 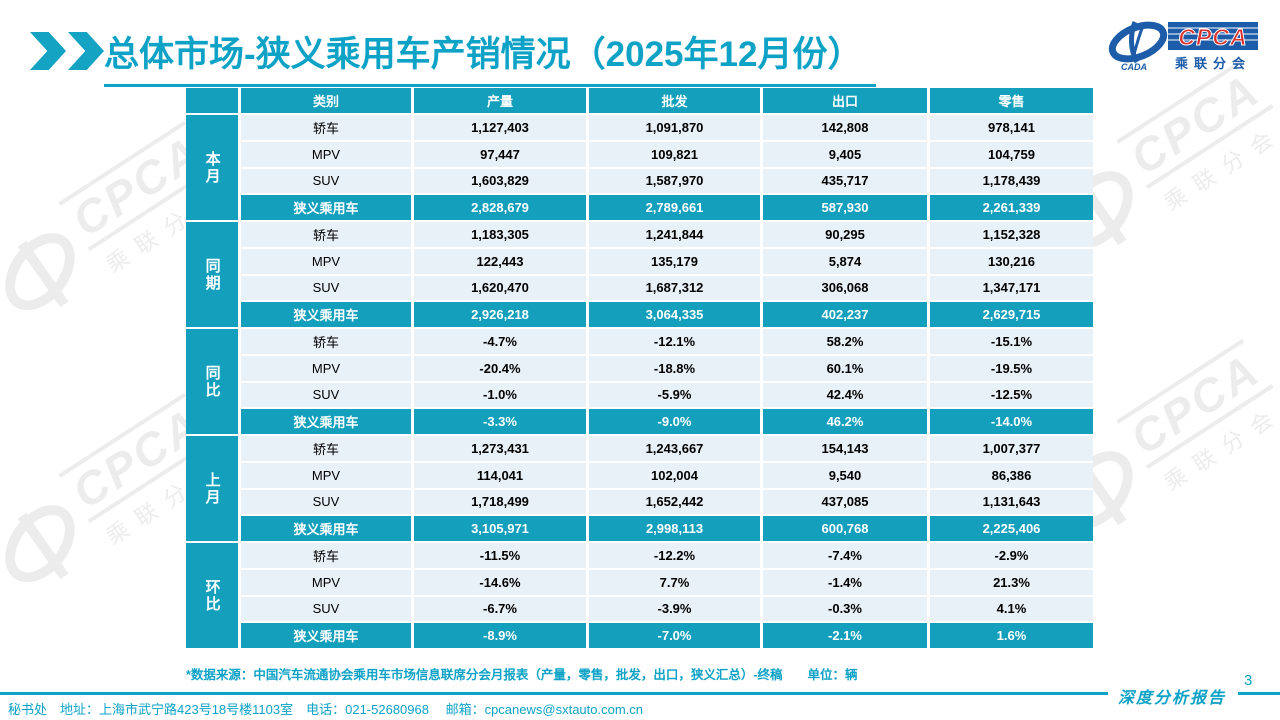 I want to click on row-group-label: 同比, so click(x=212, y=381).